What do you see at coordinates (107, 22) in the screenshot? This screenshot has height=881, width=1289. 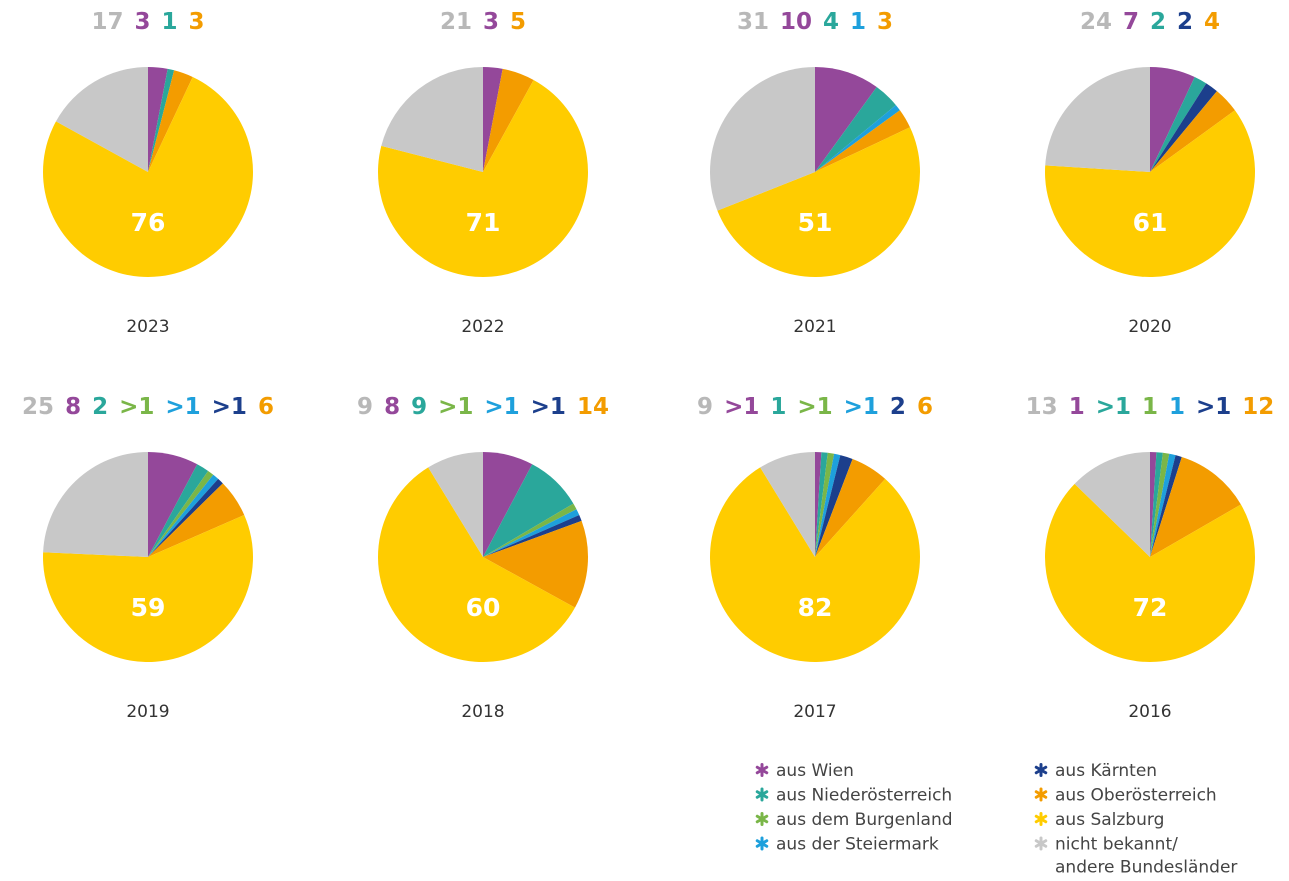 I see `slice-label: 17` at bounding box center [107, 22].